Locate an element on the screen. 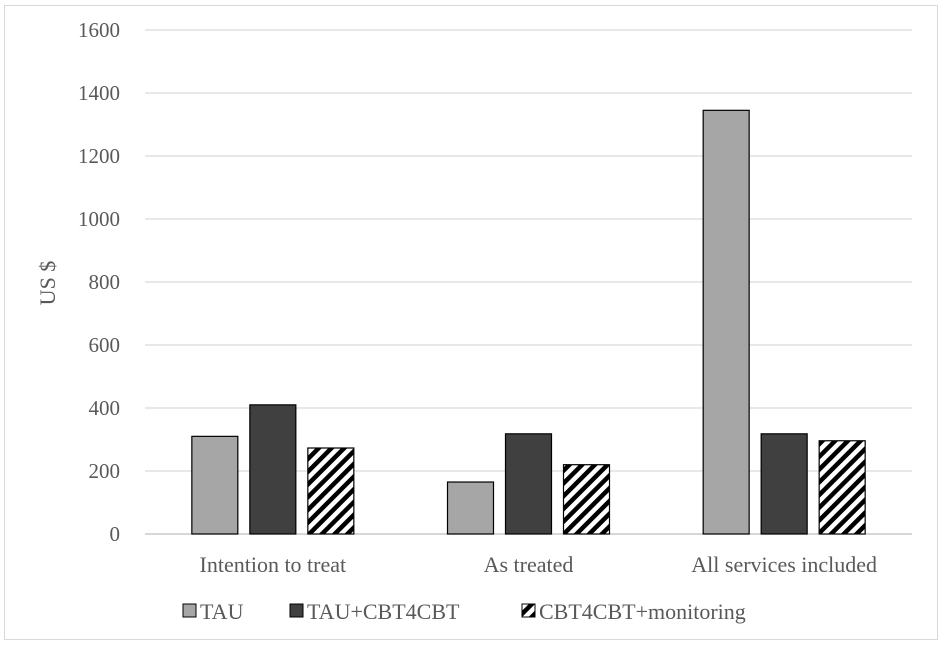  legend-label: TAU is located at coordinates (222, 611).